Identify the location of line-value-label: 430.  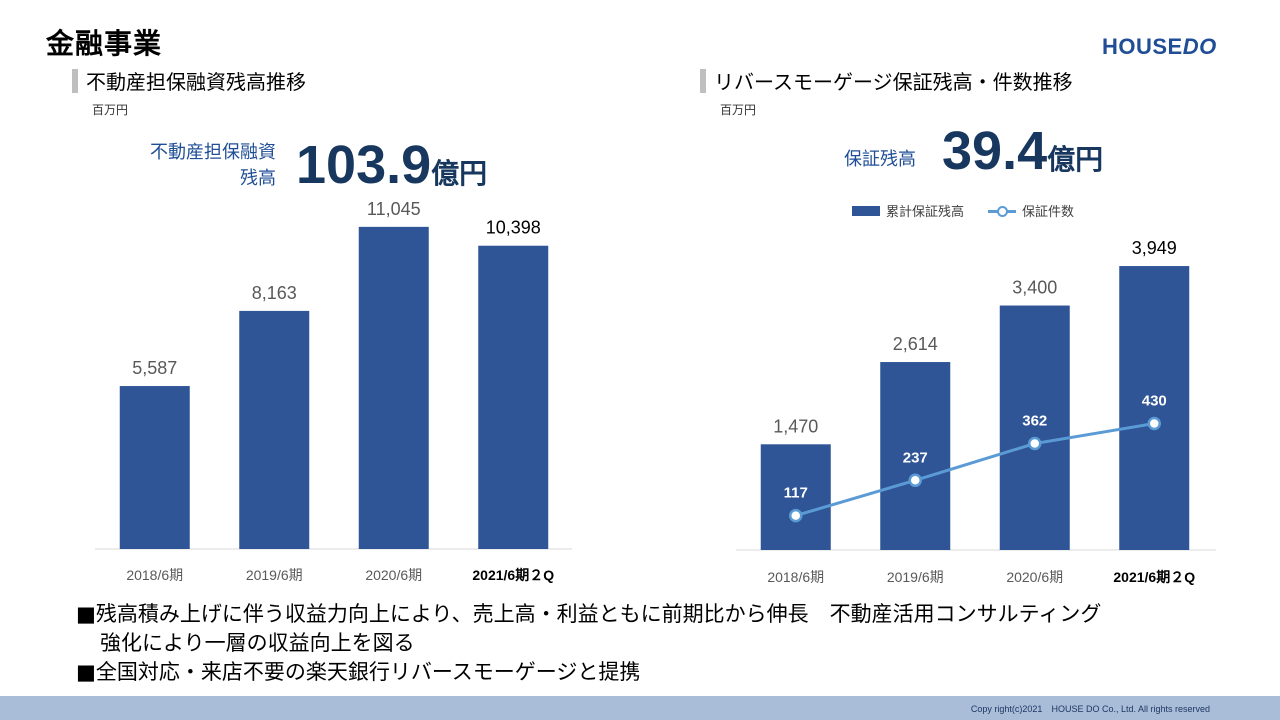
(1154, 401).